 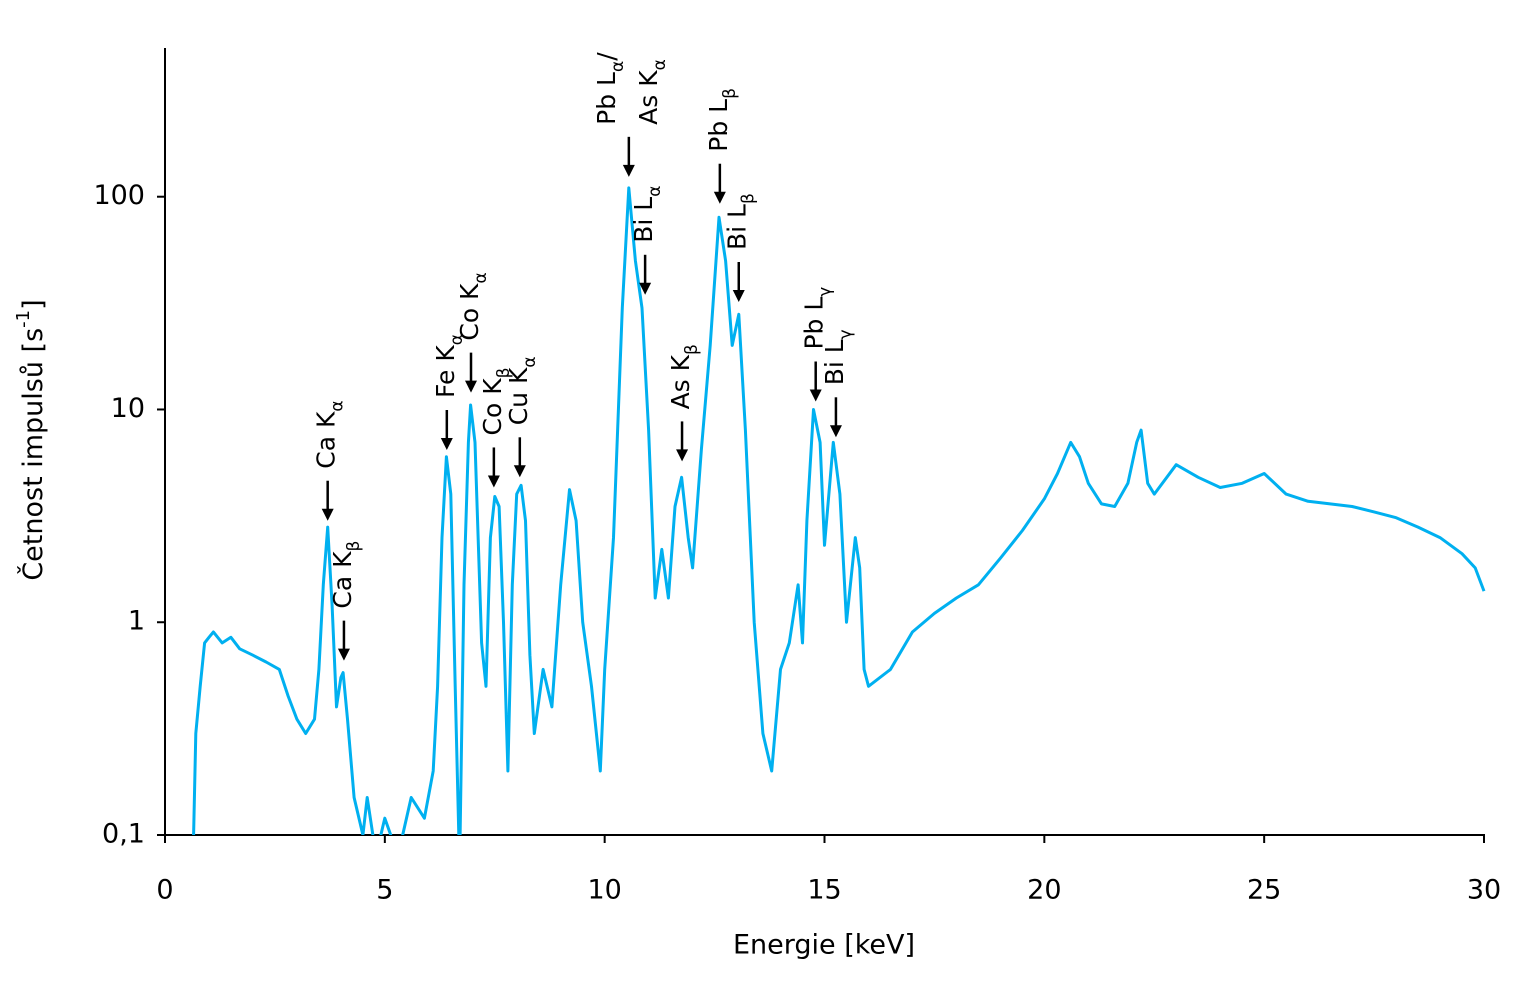 What do you see at coordinates (33, 304) in the screenshot?
I see `y-label-end: ]` at bounding box center [33, 304].